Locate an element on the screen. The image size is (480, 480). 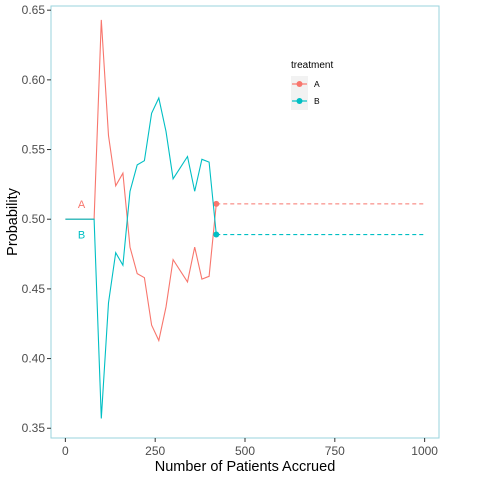
endpoint-a is located at coordinates (216, 203).